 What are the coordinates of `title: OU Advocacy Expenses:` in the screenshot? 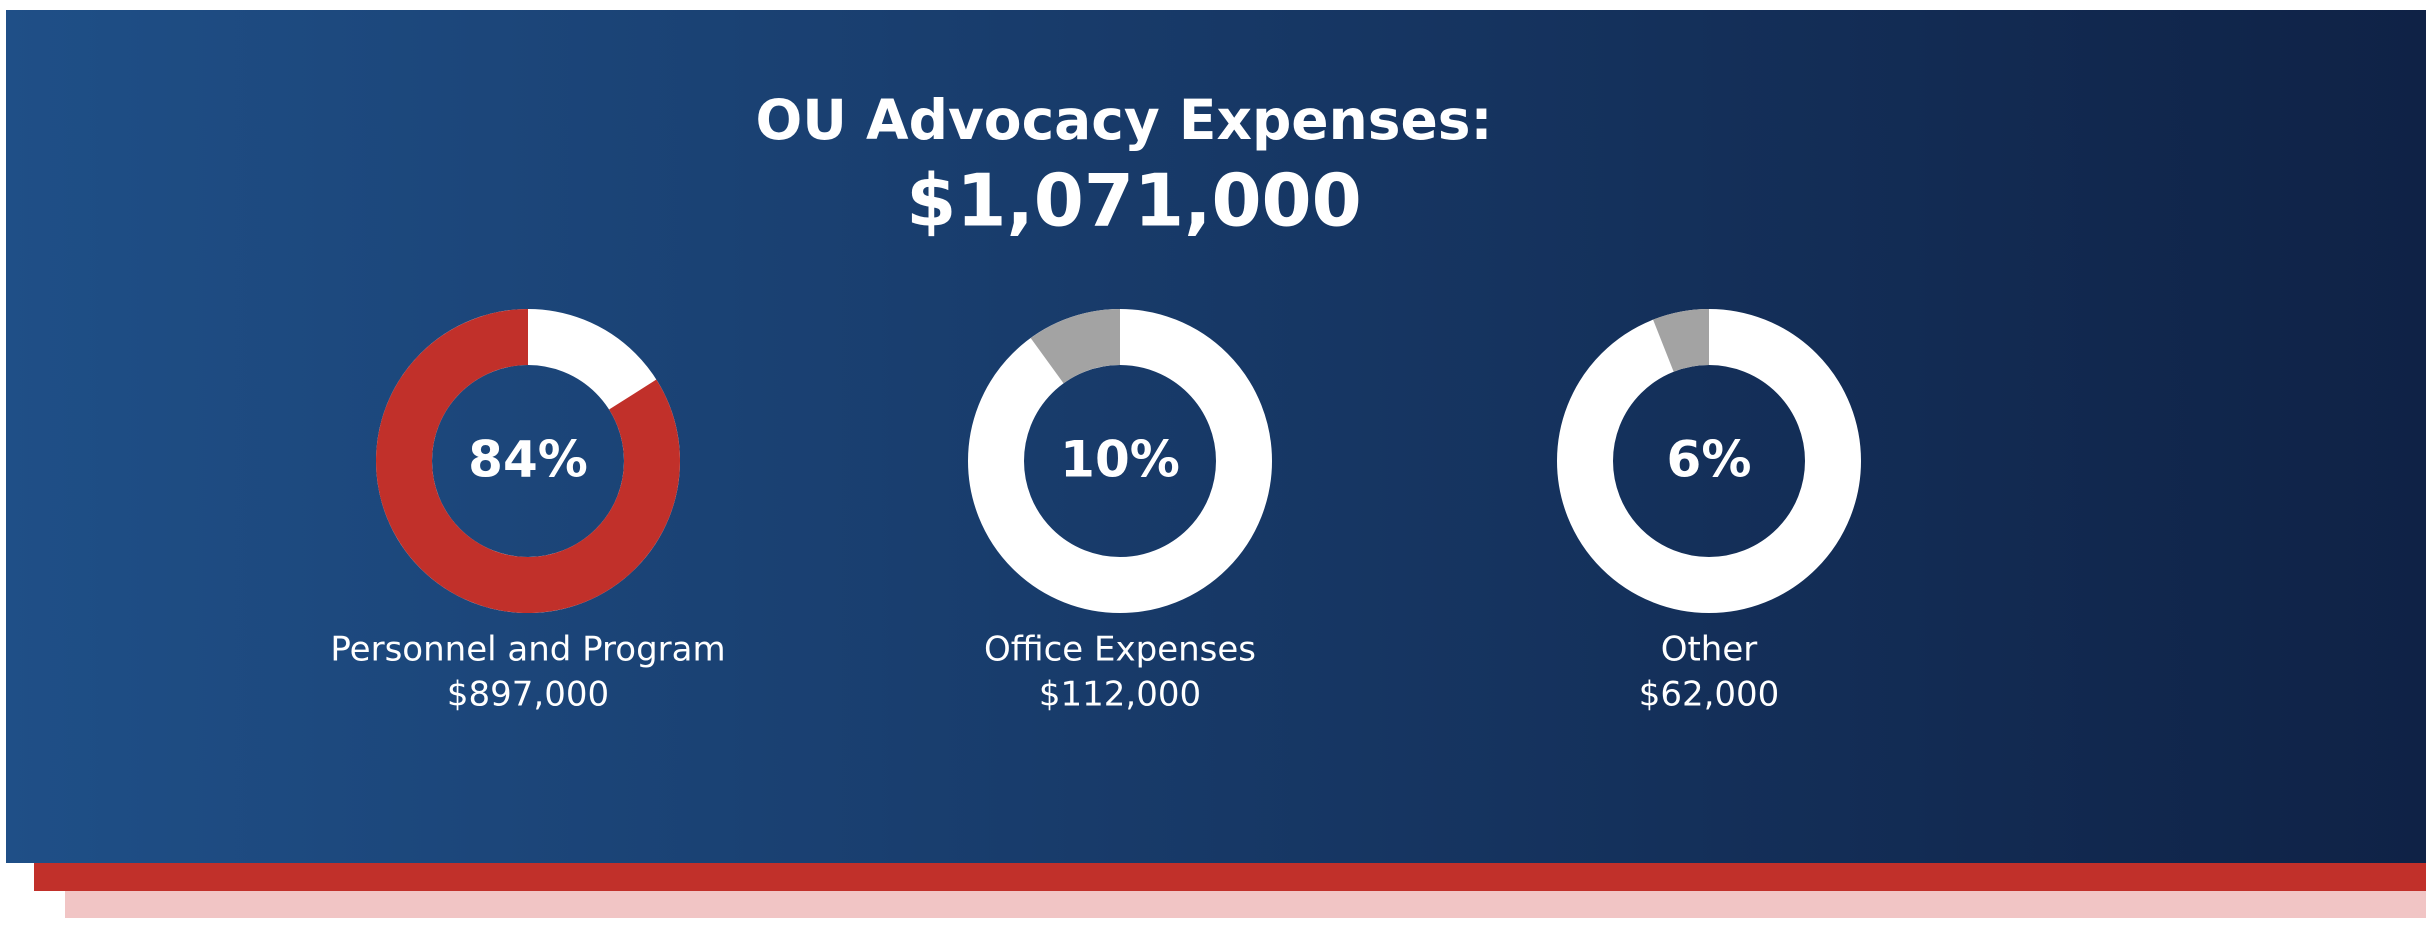 It's located at (1123, 120).